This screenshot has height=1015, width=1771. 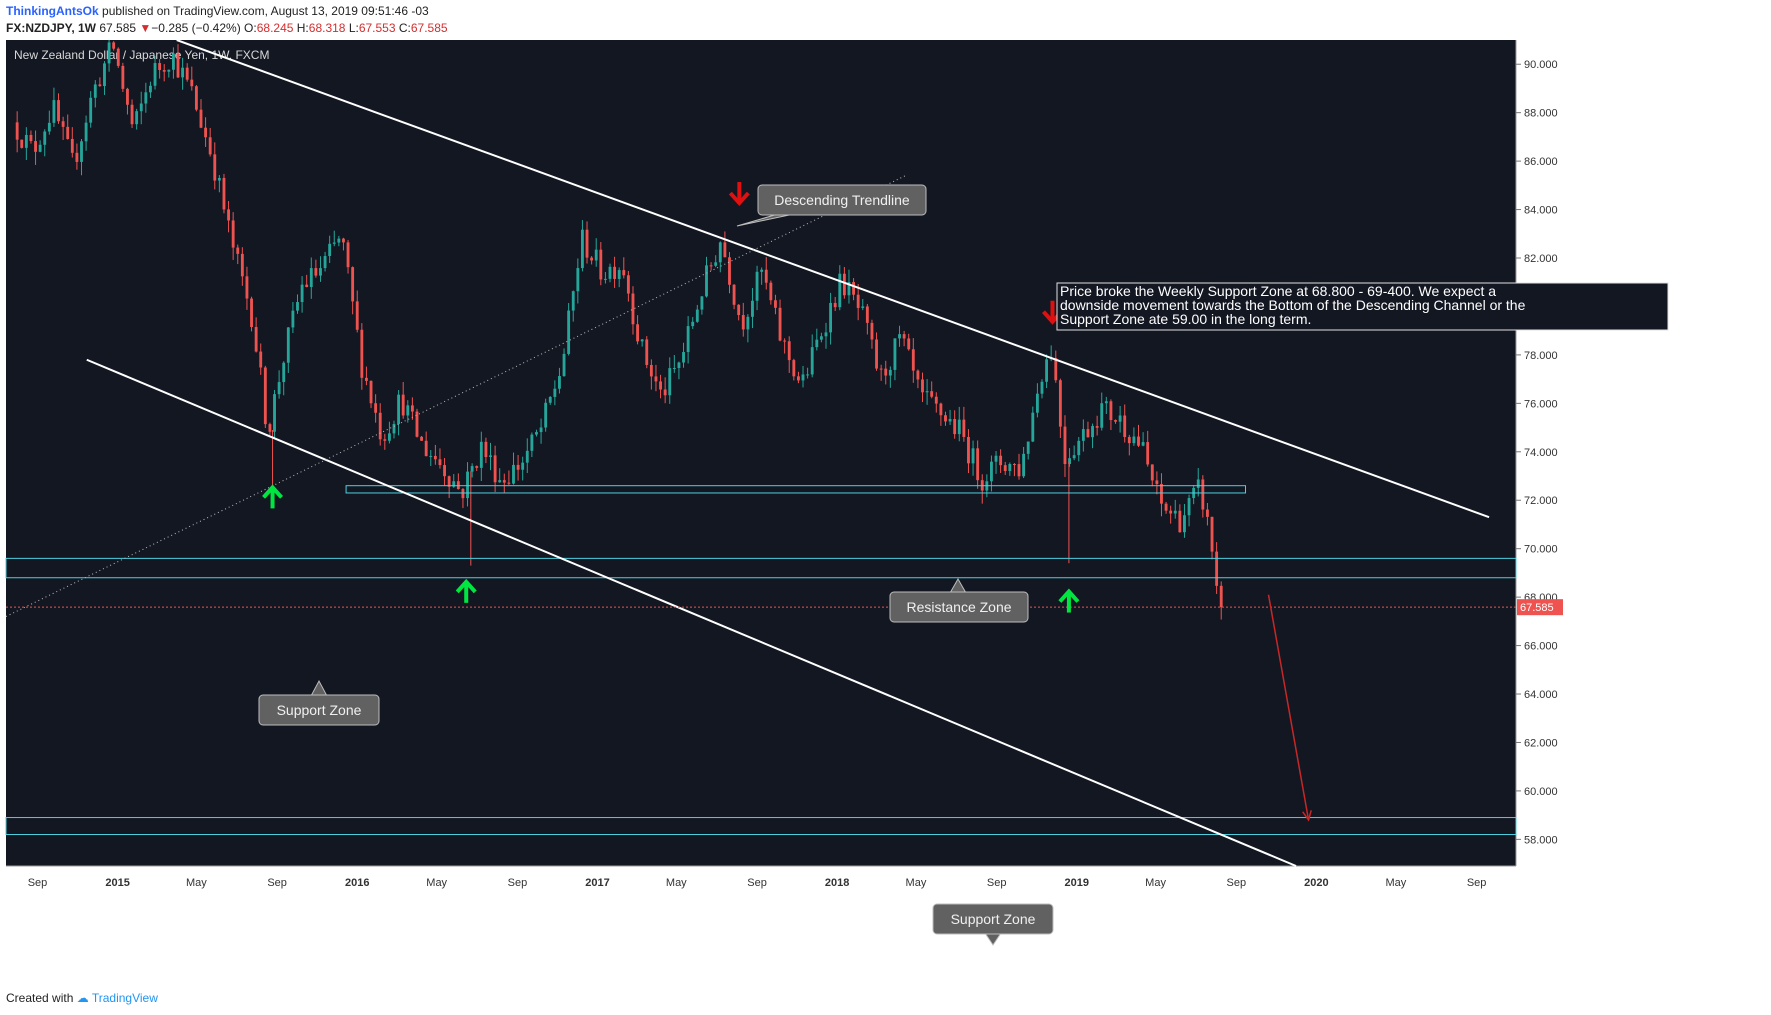 What do you see at coordinates (124, 998) in the screenshot?
I see `tradingview-brand: TradingView` at bounding box center [124, 998].